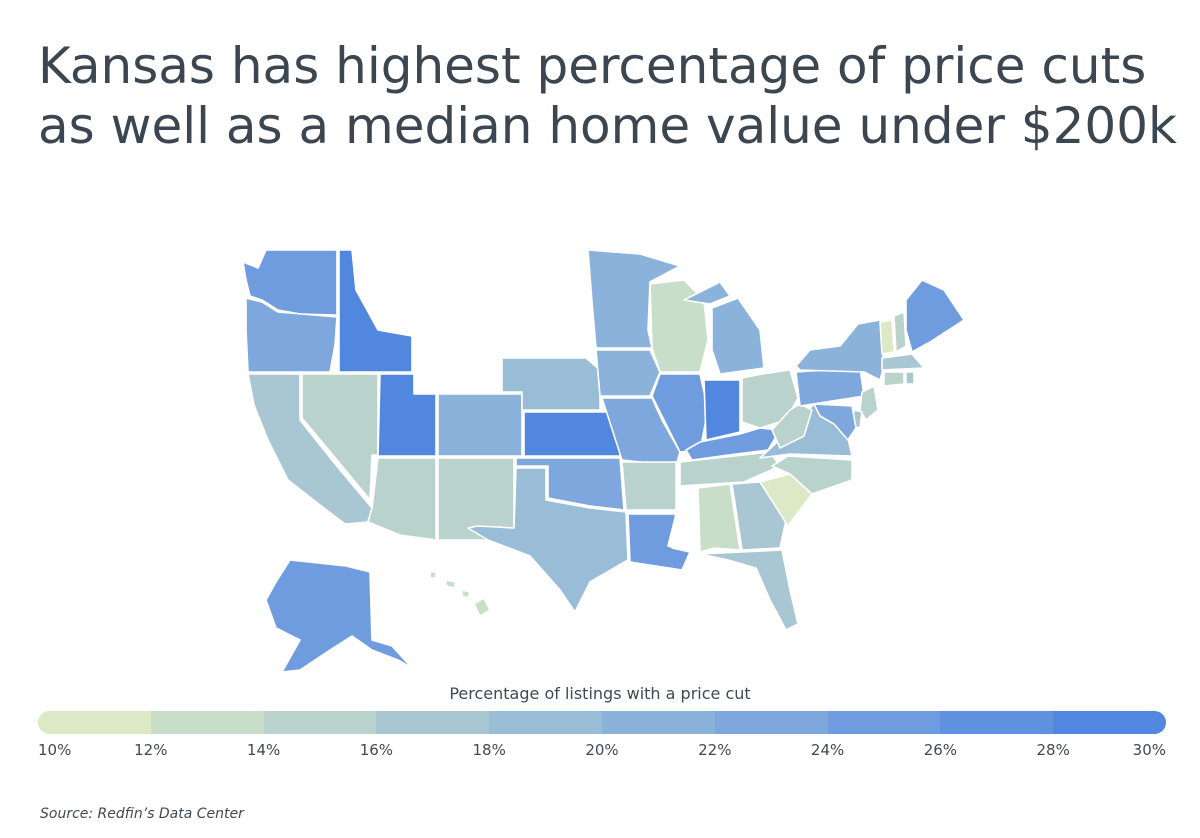 This screenshot has width=1200, height=838. I want to click on state-ms, so click(685, 520).